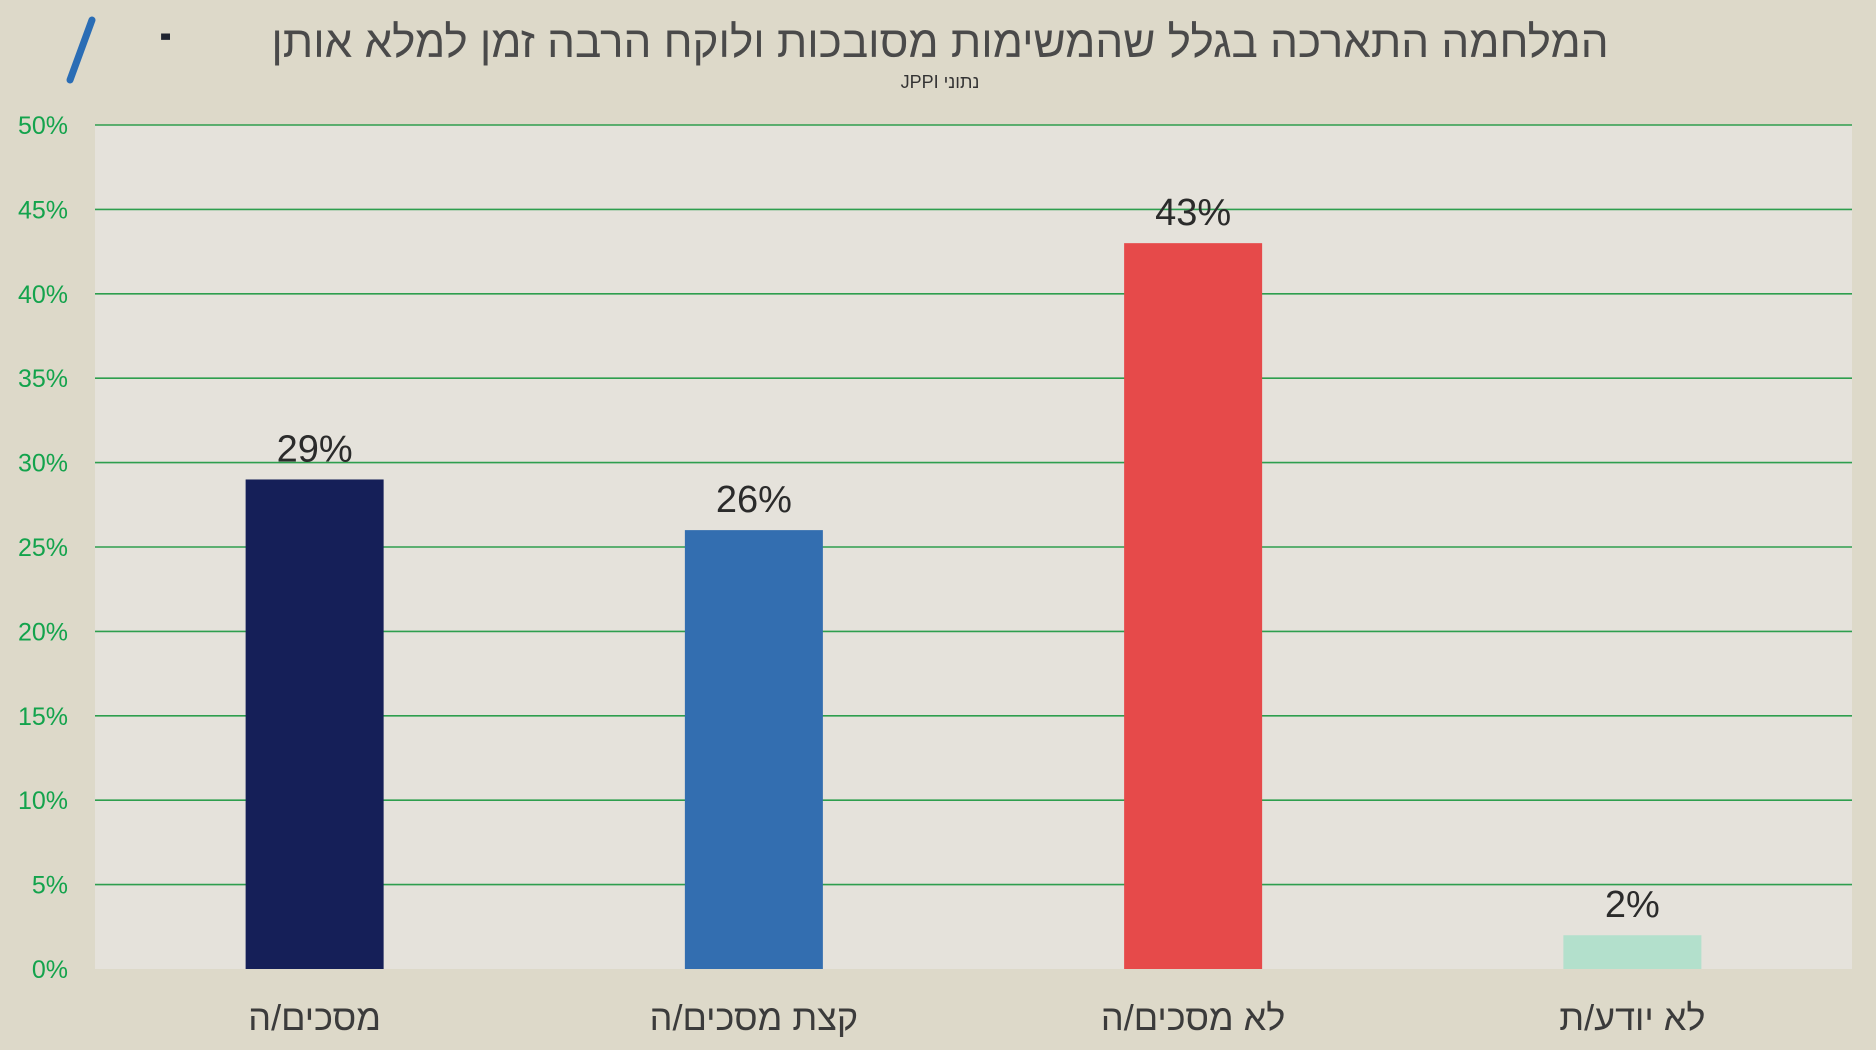  Describe the element at coordinates (43, 379) in the screenshot. I see `y-tick-label: 35%` at that location.